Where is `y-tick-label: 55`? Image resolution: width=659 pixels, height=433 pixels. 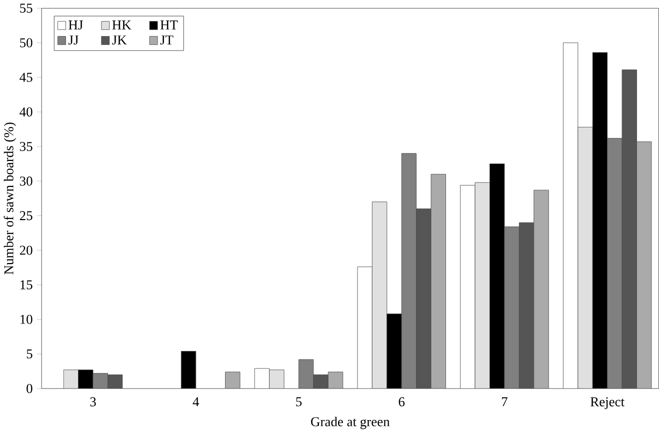
y-tick-label: 55 is located at coordinates (26, 8).